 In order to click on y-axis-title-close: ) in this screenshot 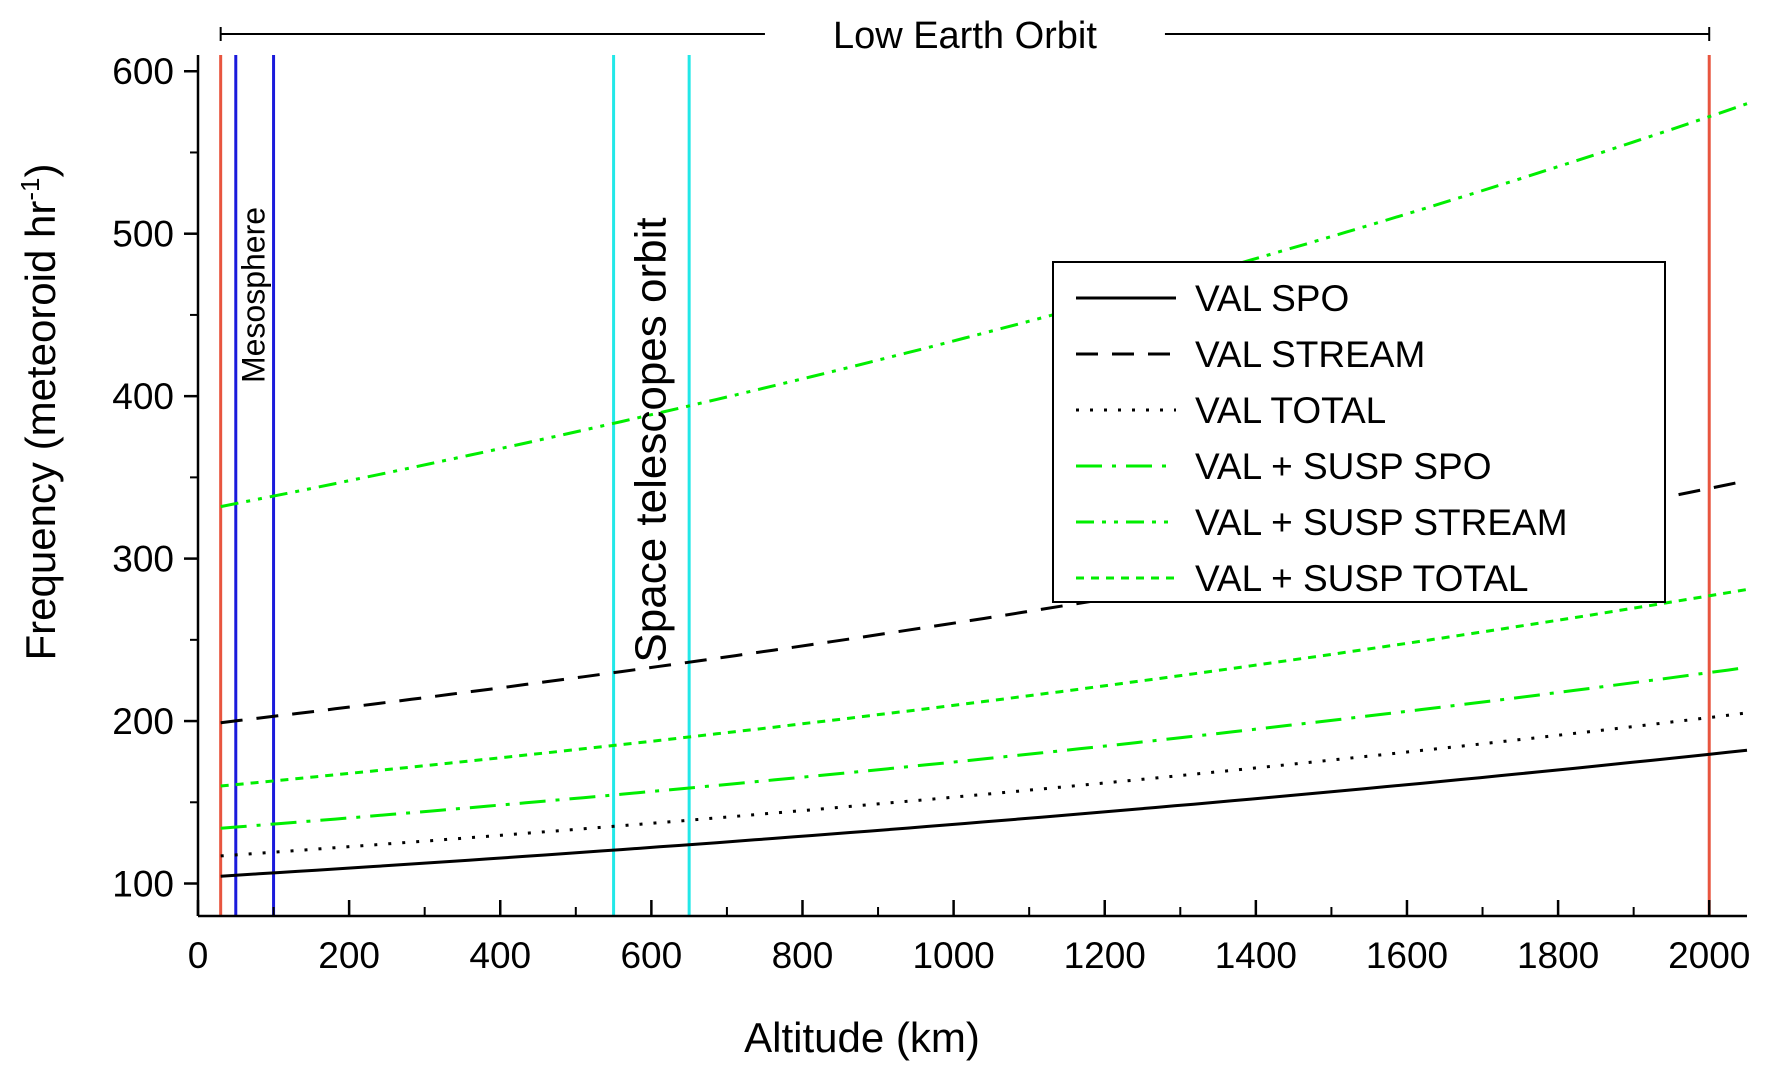, I will do `click(40, 171)`.